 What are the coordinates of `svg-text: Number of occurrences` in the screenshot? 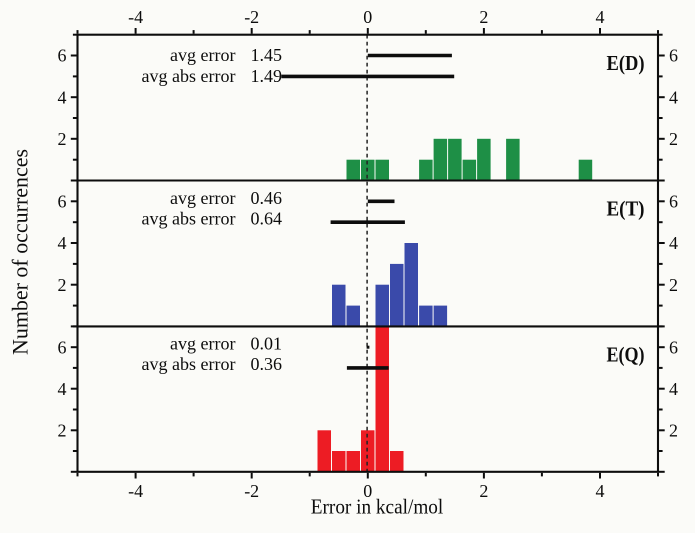 It's located at (19, 252).